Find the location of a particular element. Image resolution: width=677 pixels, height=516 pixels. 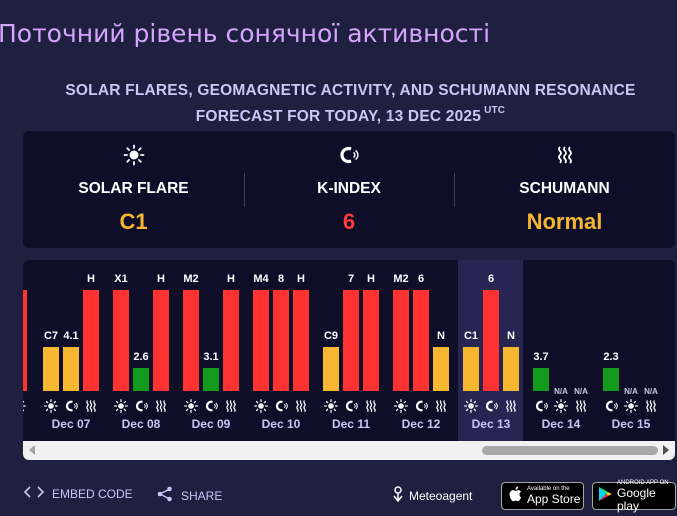

day-date-label: Dec 08 is located at coordinates (141, 424).